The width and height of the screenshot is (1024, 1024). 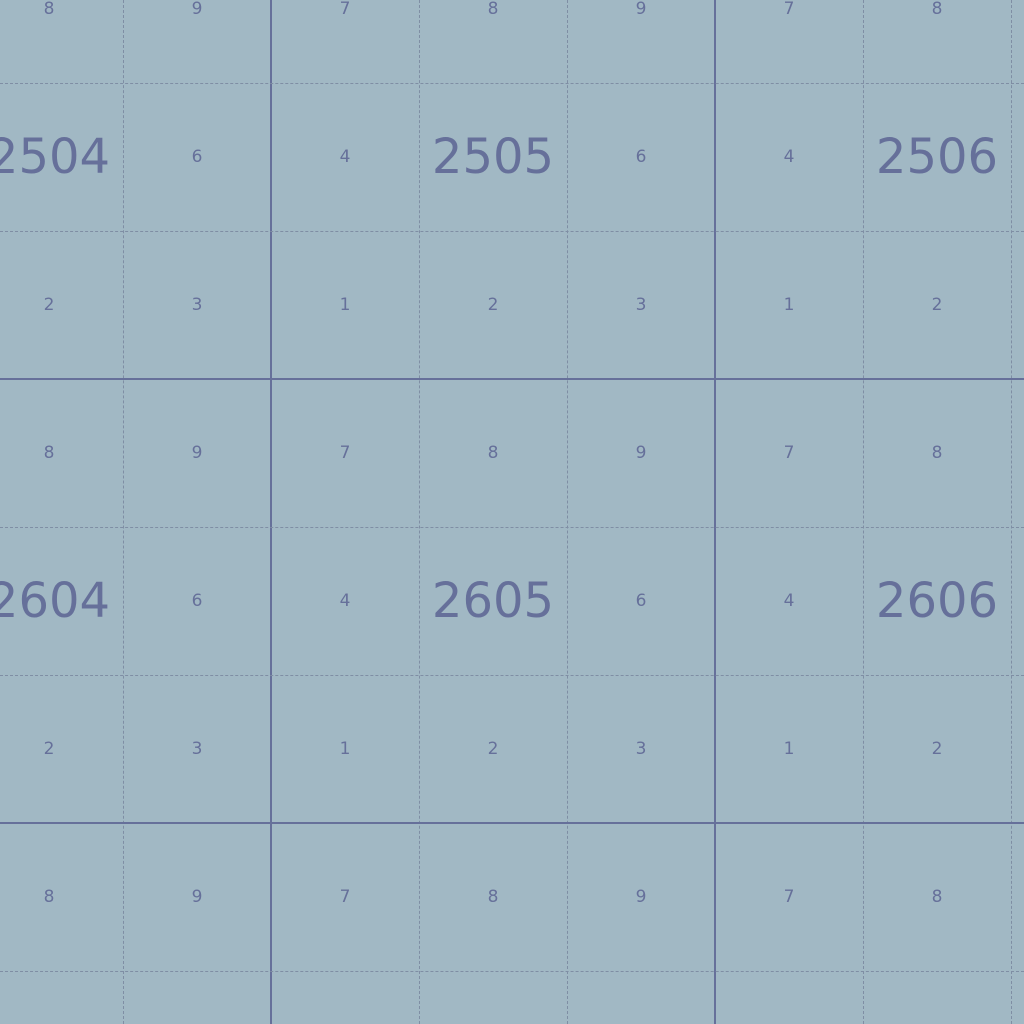 What do you see at coordinates (55, 601) in the screenshot?
I see `grid-tile-label: 2604` at bounding box center [55, 601].